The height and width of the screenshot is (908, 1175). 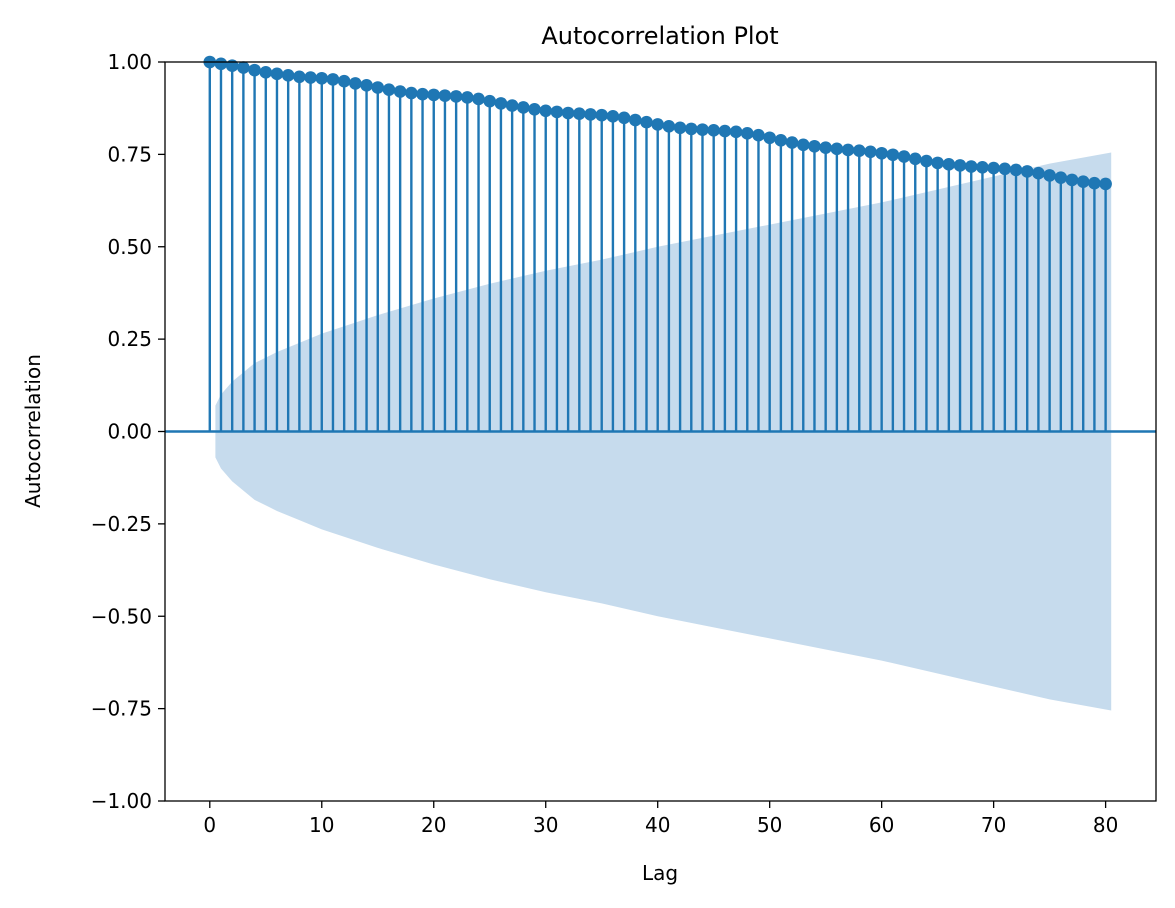 What do you see at coordinates (121, 524) in the screenshot?
I see `y-tick-label: −0.25` at bounding box center [121, 524].